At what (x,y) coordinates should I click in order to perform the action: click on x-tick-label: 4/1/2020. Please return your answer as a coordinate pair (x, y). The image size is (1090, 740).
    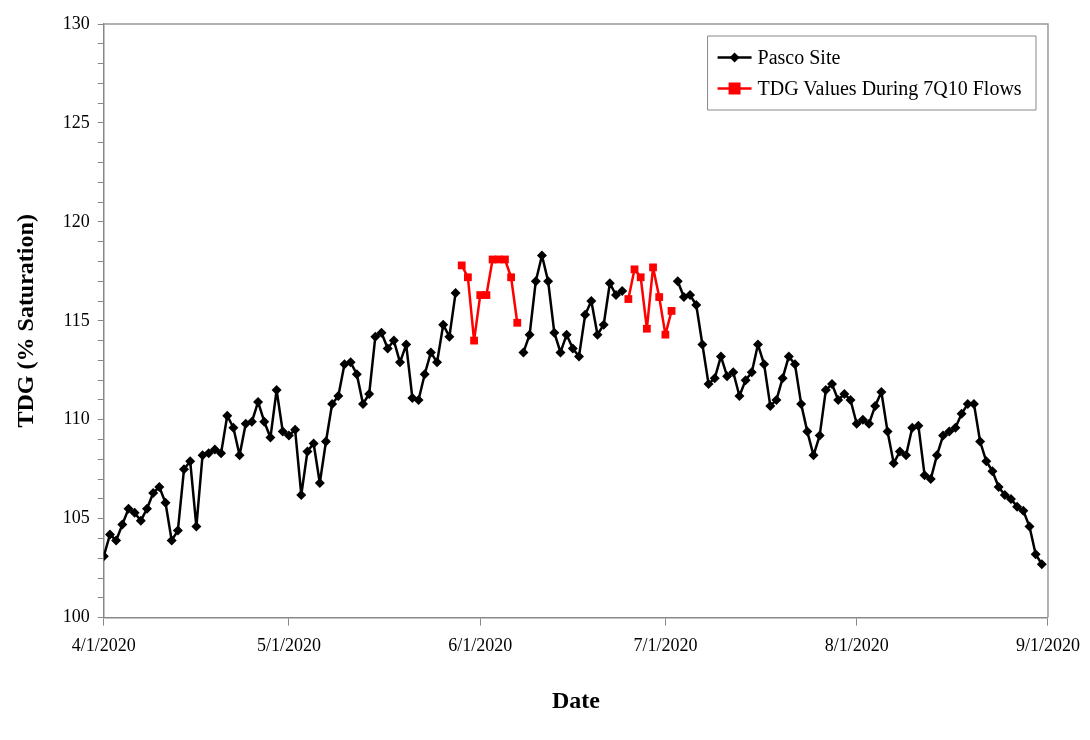
    Looking at the image, I should click on (103, 645).